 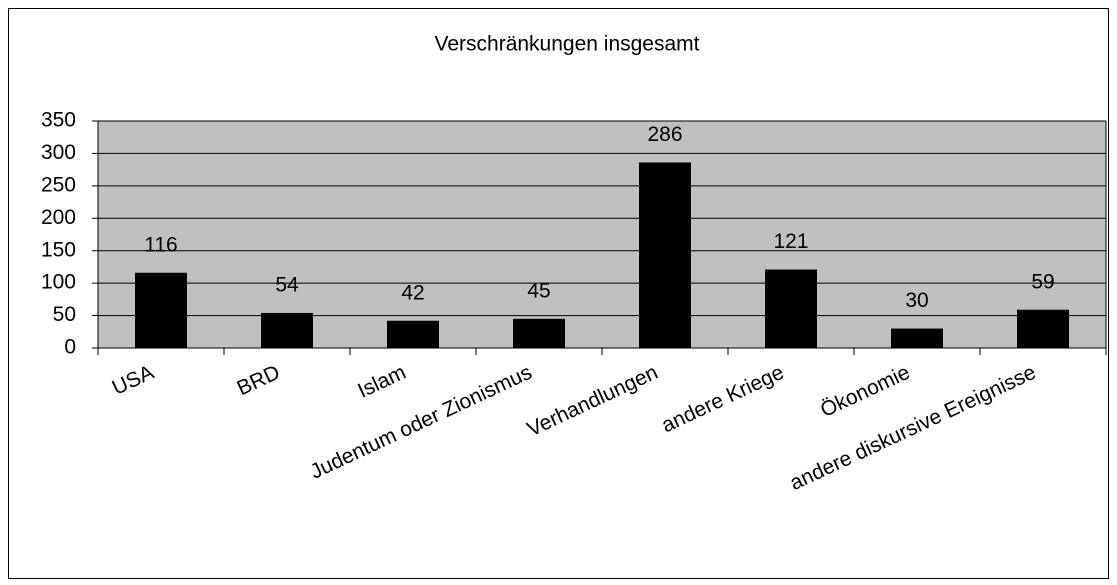 I want to click on y-tick-label: 150, so click(x=58, y=249).